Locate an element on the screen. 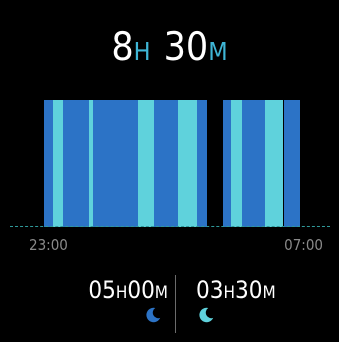  total-hours-value: 8 is located at coordinates (122, 47).